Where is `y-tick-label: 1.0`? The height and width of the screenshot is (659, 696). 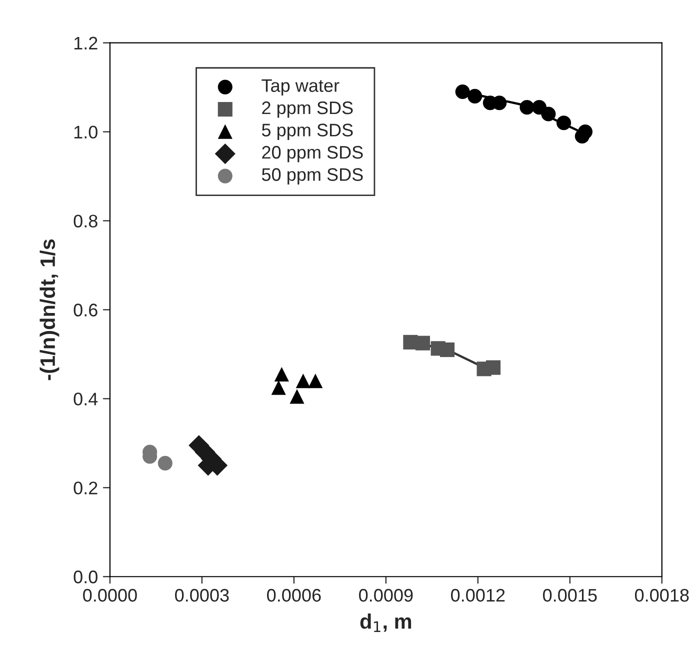 y-tick-label: 1.0 is located at coordinates (86, 132).